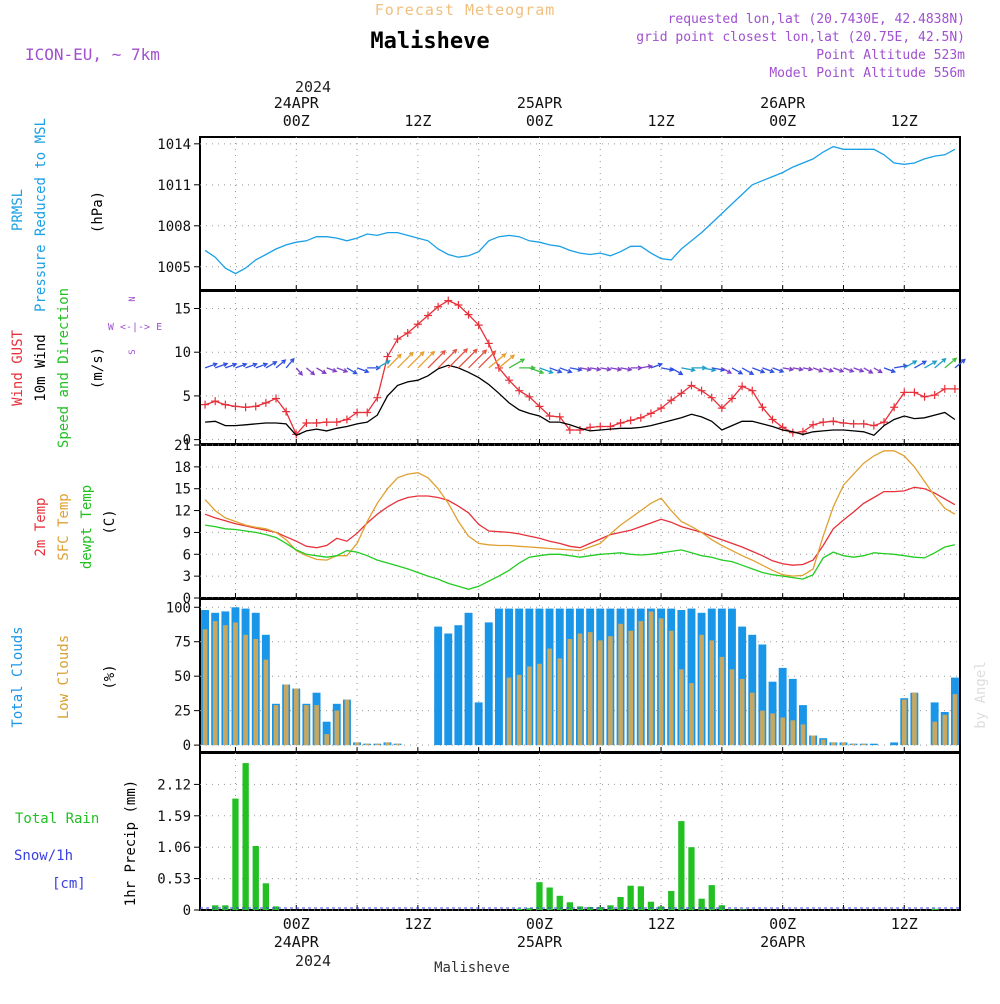 This screenshot has width=1000, height=1004. Describe the element at coordinates (816, 19) in the screenshot. I see `requested-coordinates: requested lon,lat (20.7430E, 42.4838N)` at that location.